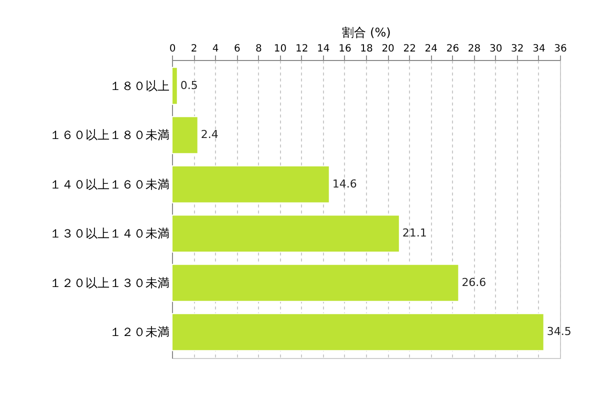  Describe the element at coordinates (388, 49) in the screenshot. I see `x-tick-label: 20` at that location.